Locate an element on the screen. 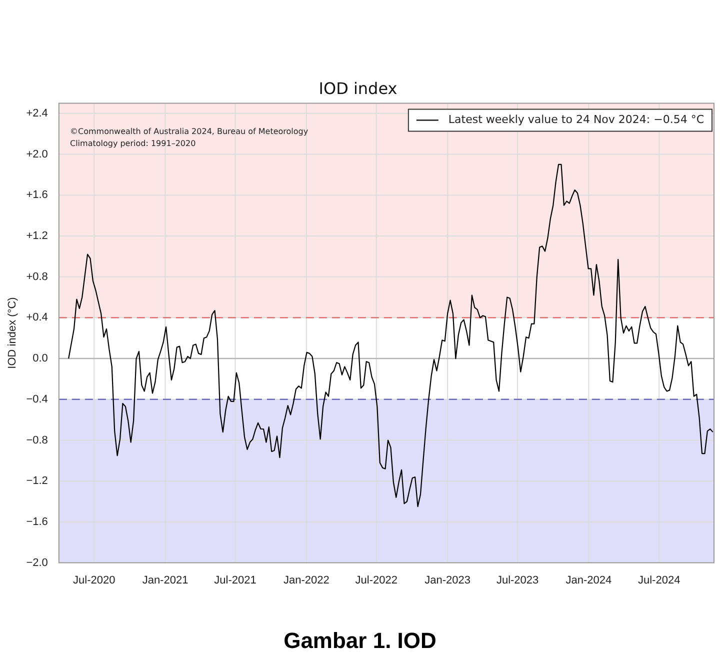  y-tick-label: −0.4 is located at coordinates (37, 399).